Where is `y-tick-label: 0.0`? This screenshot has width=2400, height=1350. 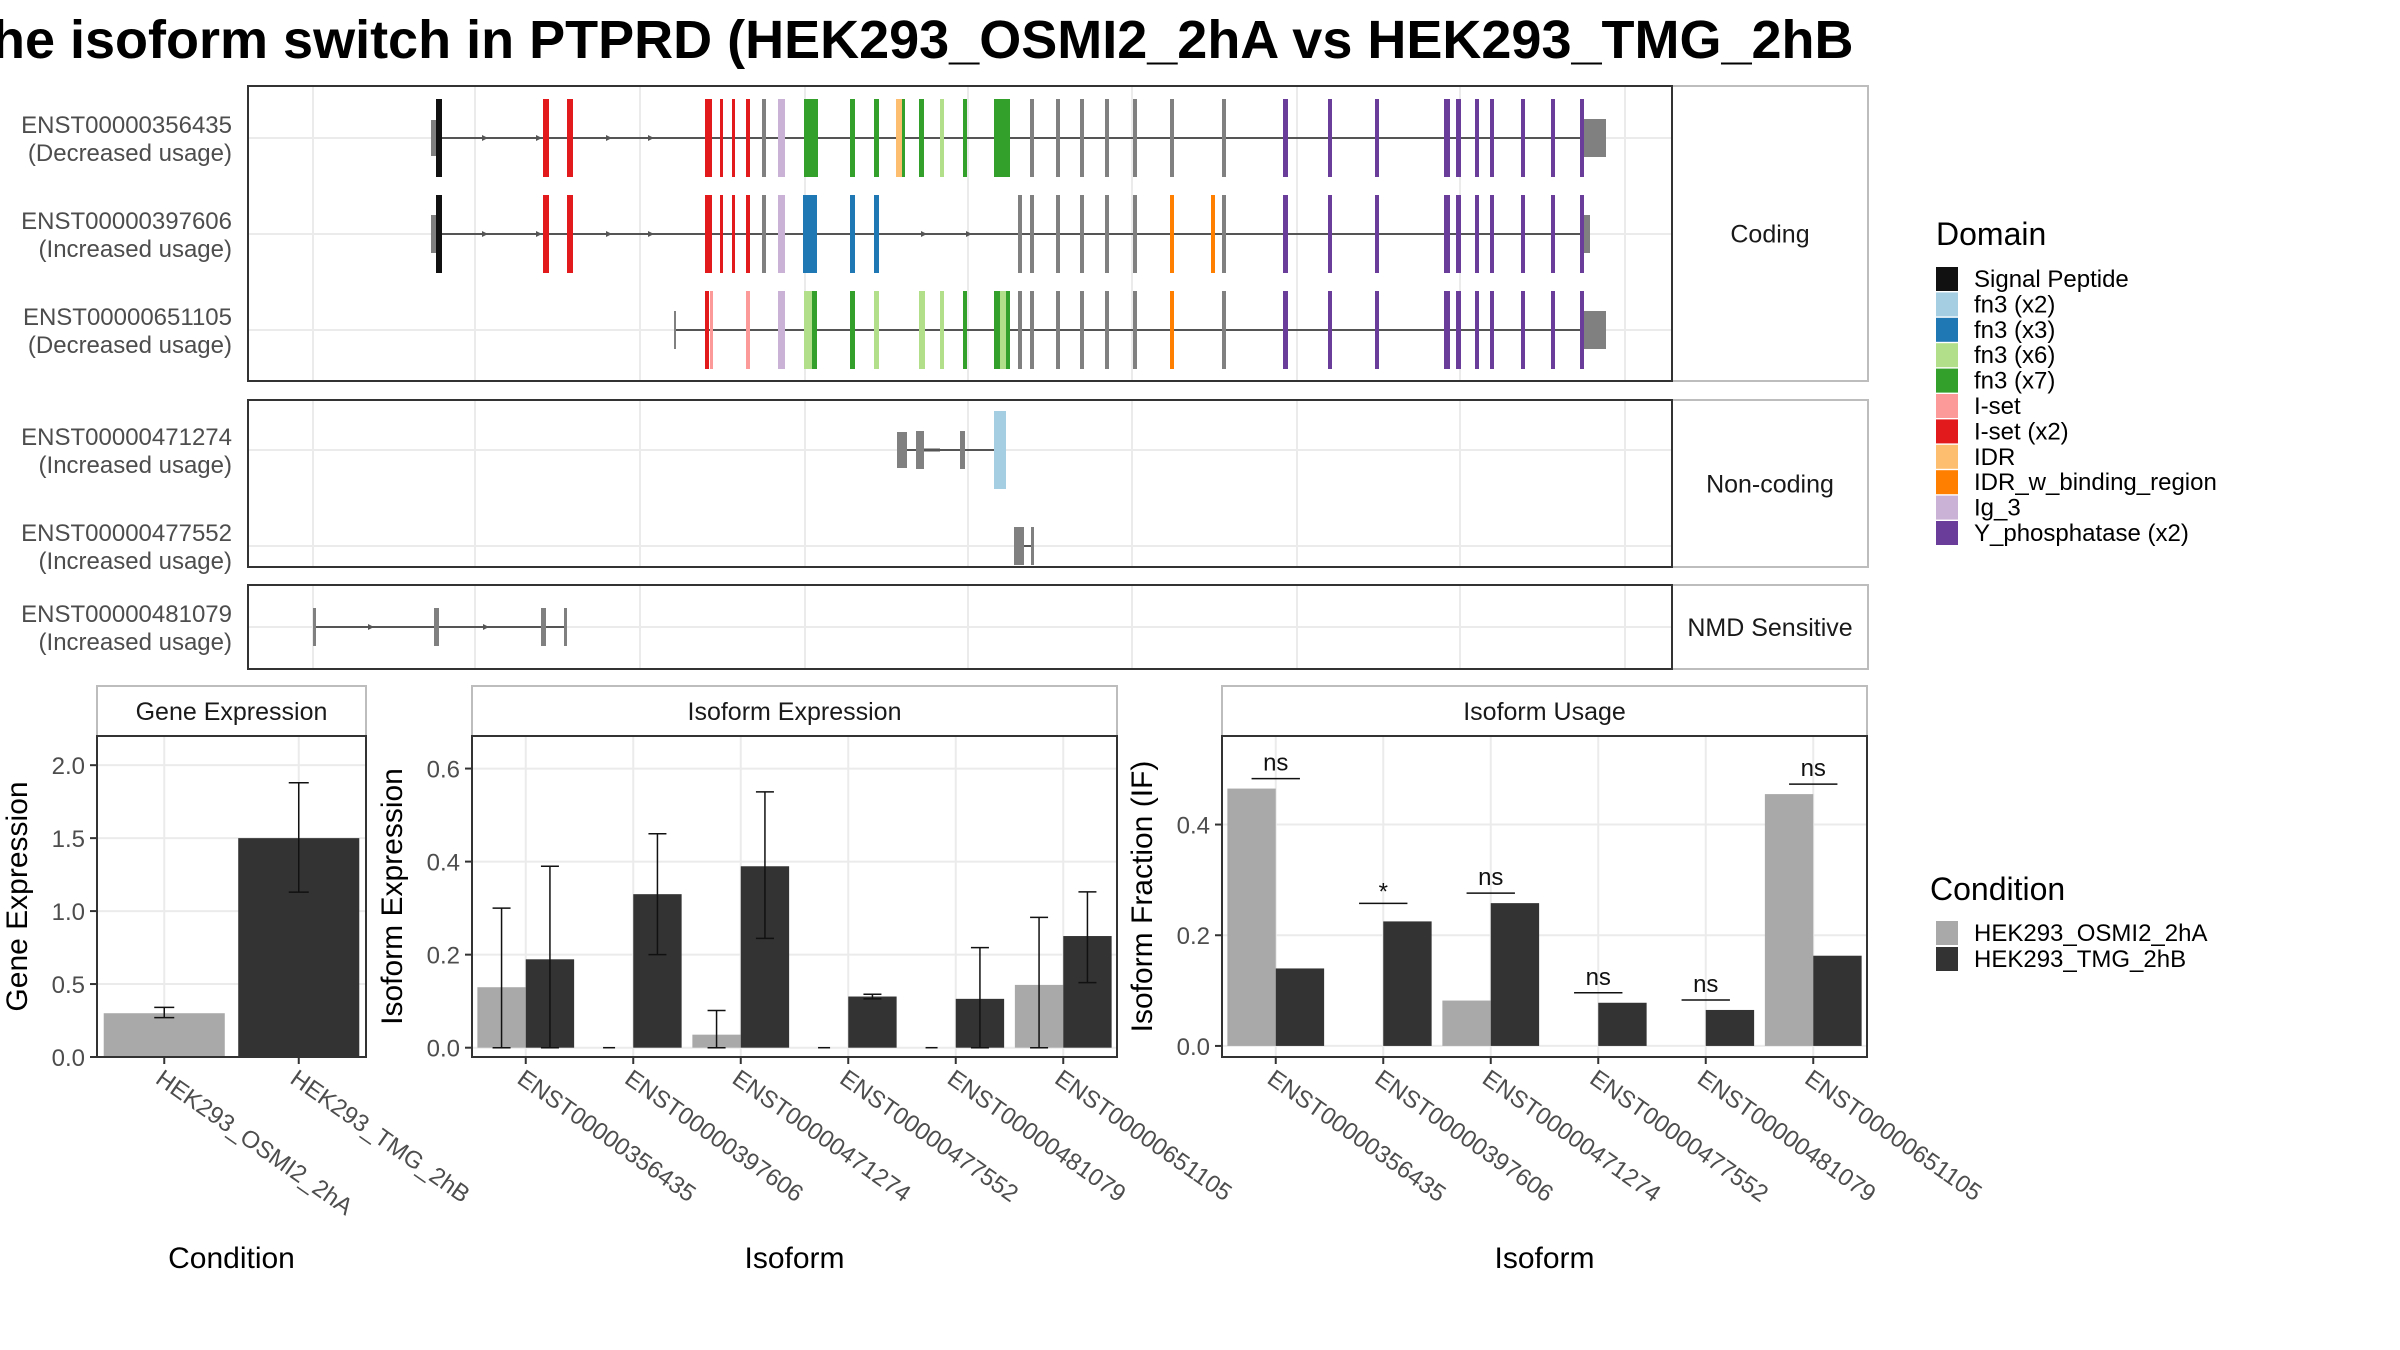 y-tick-label: 0.0 is located at coordinates (68, 1058).